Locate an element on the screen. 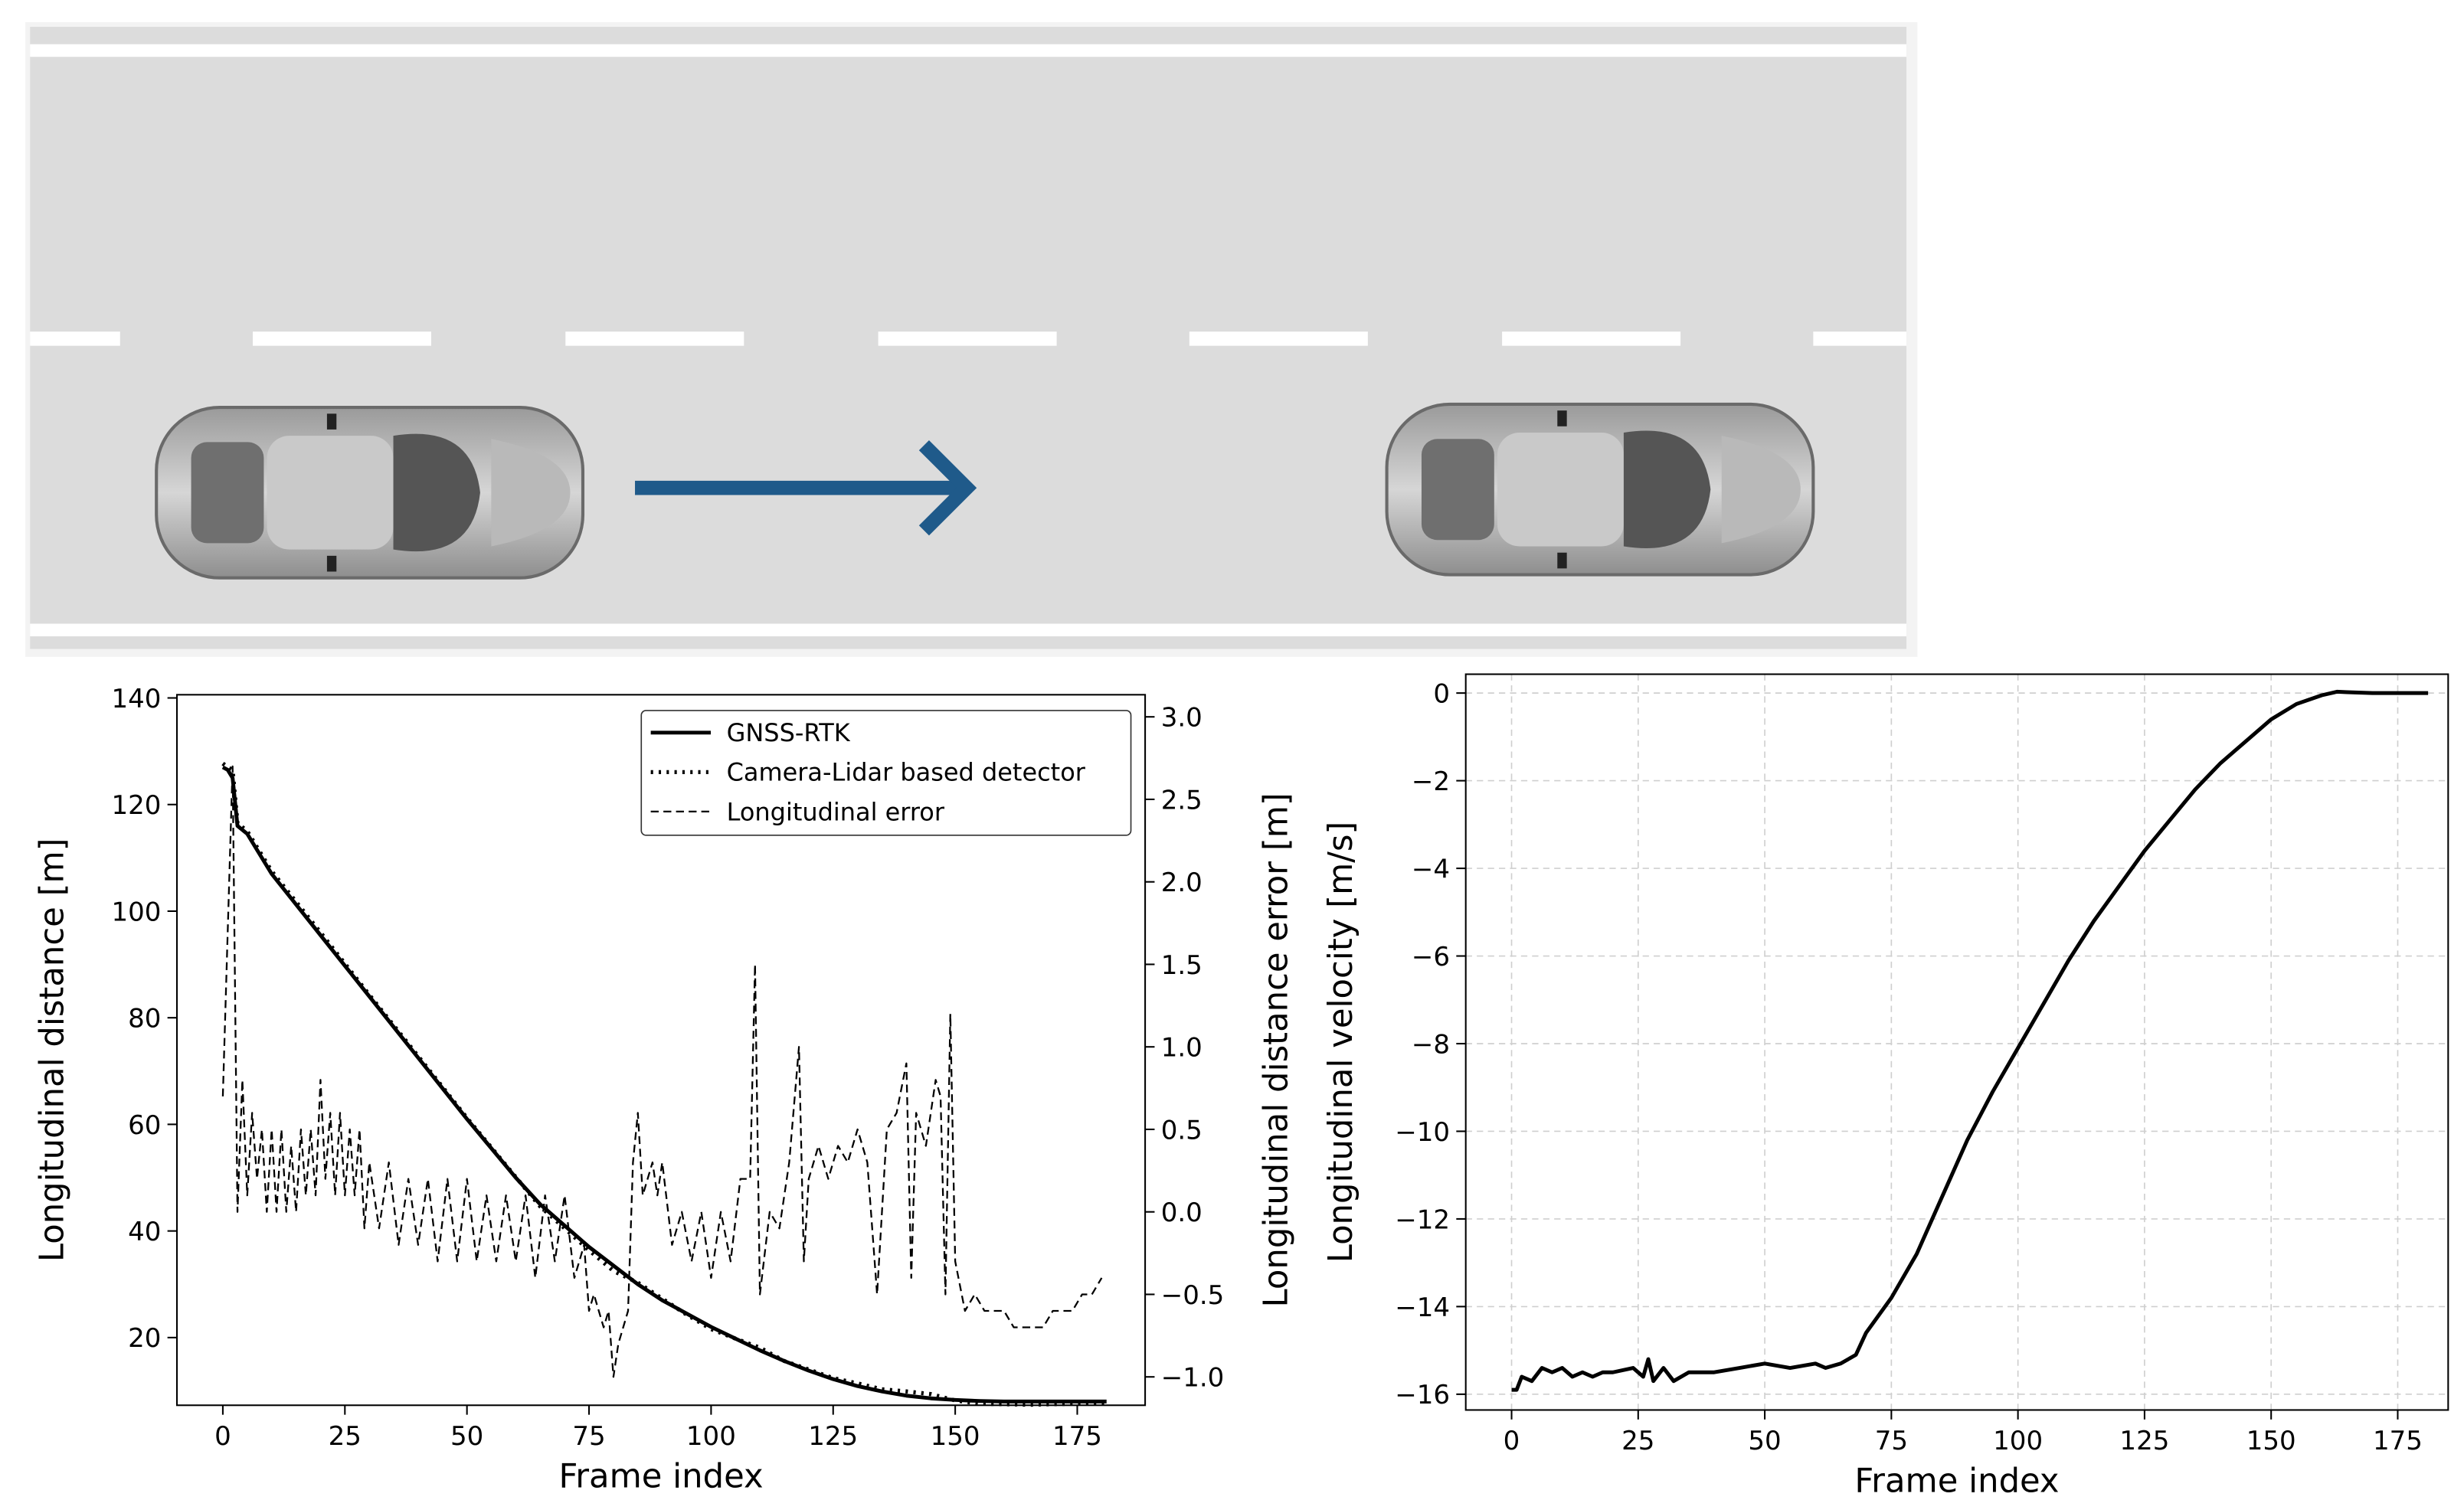  y2-axis-label: Longitudinal distance error [m] is located at coordinates (1277, 1050).